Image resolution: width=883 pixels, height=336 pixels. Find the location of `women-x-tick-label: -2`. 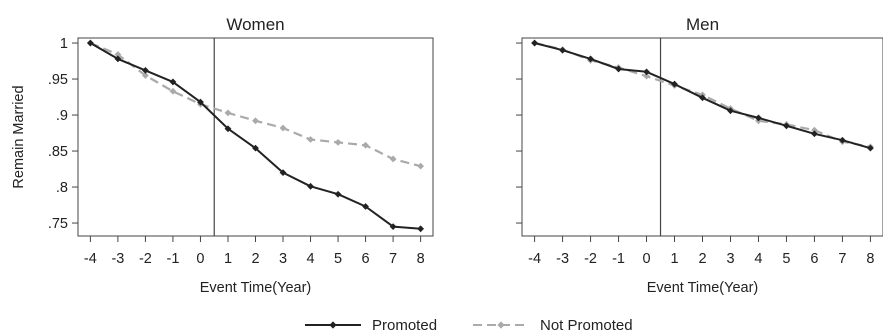

women-x-tick-label: -2 is located at coordinates (145, 259).